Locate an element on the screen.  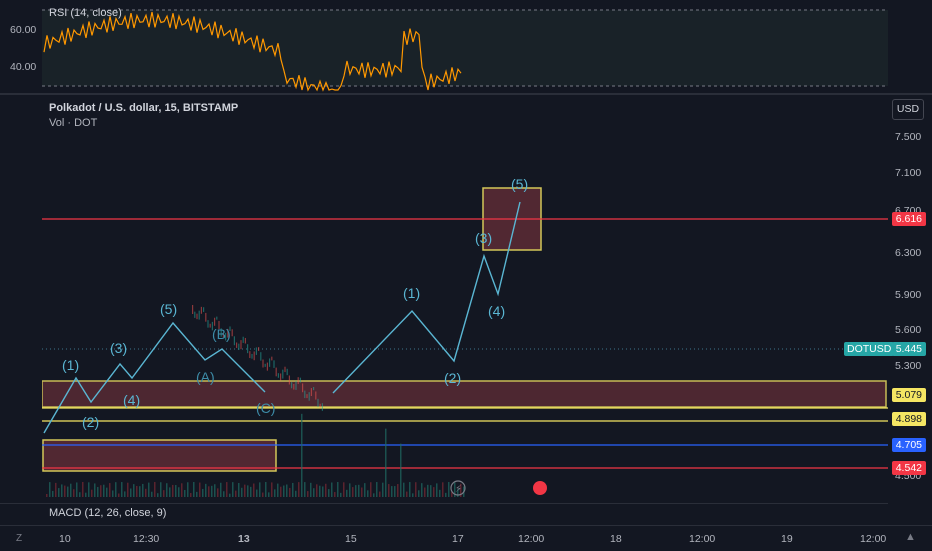
dividend-icon is located at coordinates (458, 488).